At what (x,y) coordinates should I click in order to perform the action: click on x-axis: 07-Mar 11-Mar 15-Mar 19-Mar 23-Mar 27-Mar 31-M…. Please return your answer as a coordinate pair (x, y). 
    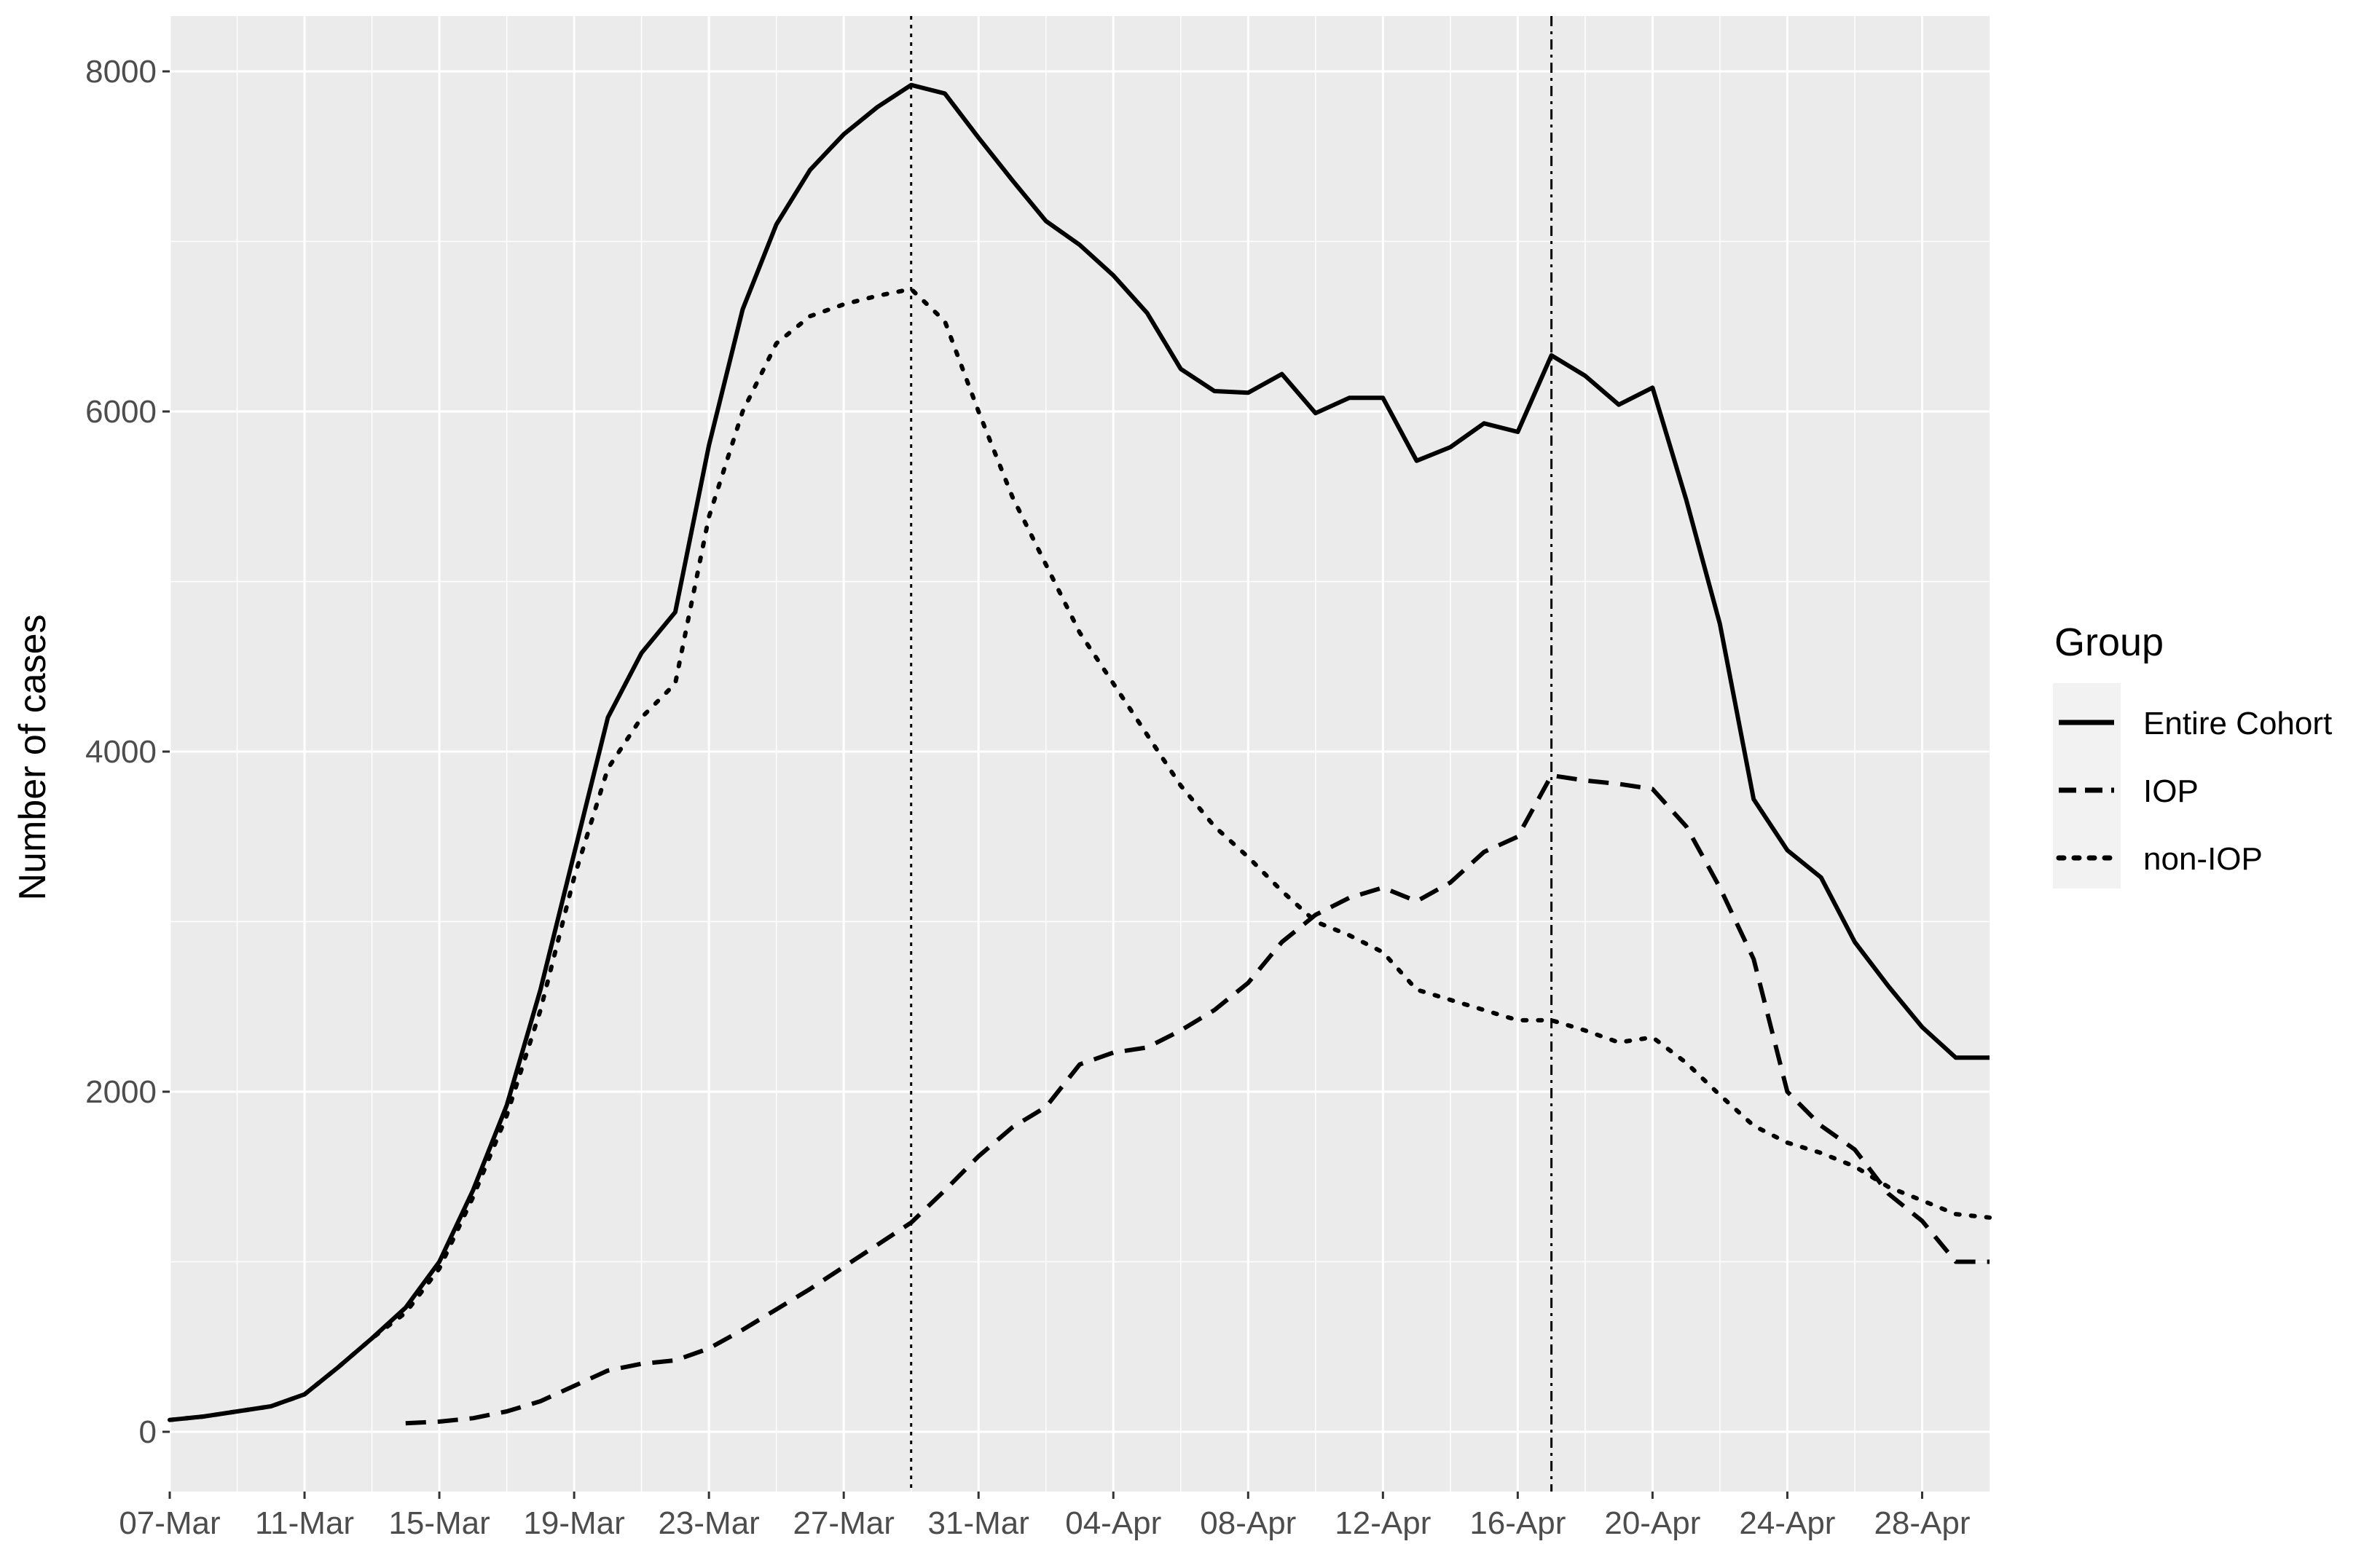
    Looking at the image, I should click on (1045, 1516).